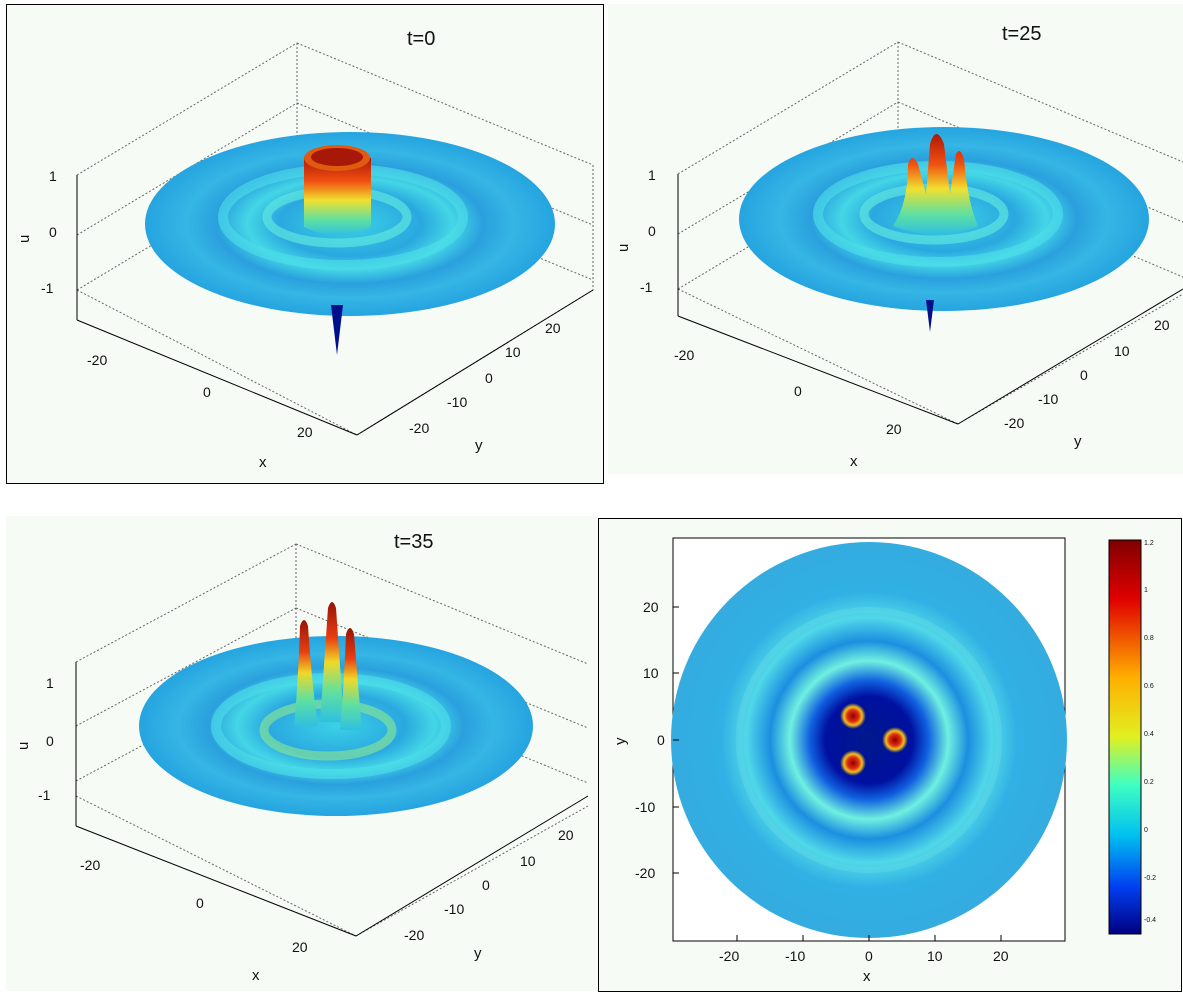 The image size is (1183, 992). I want to click on surface-disk, so click(336, 726).